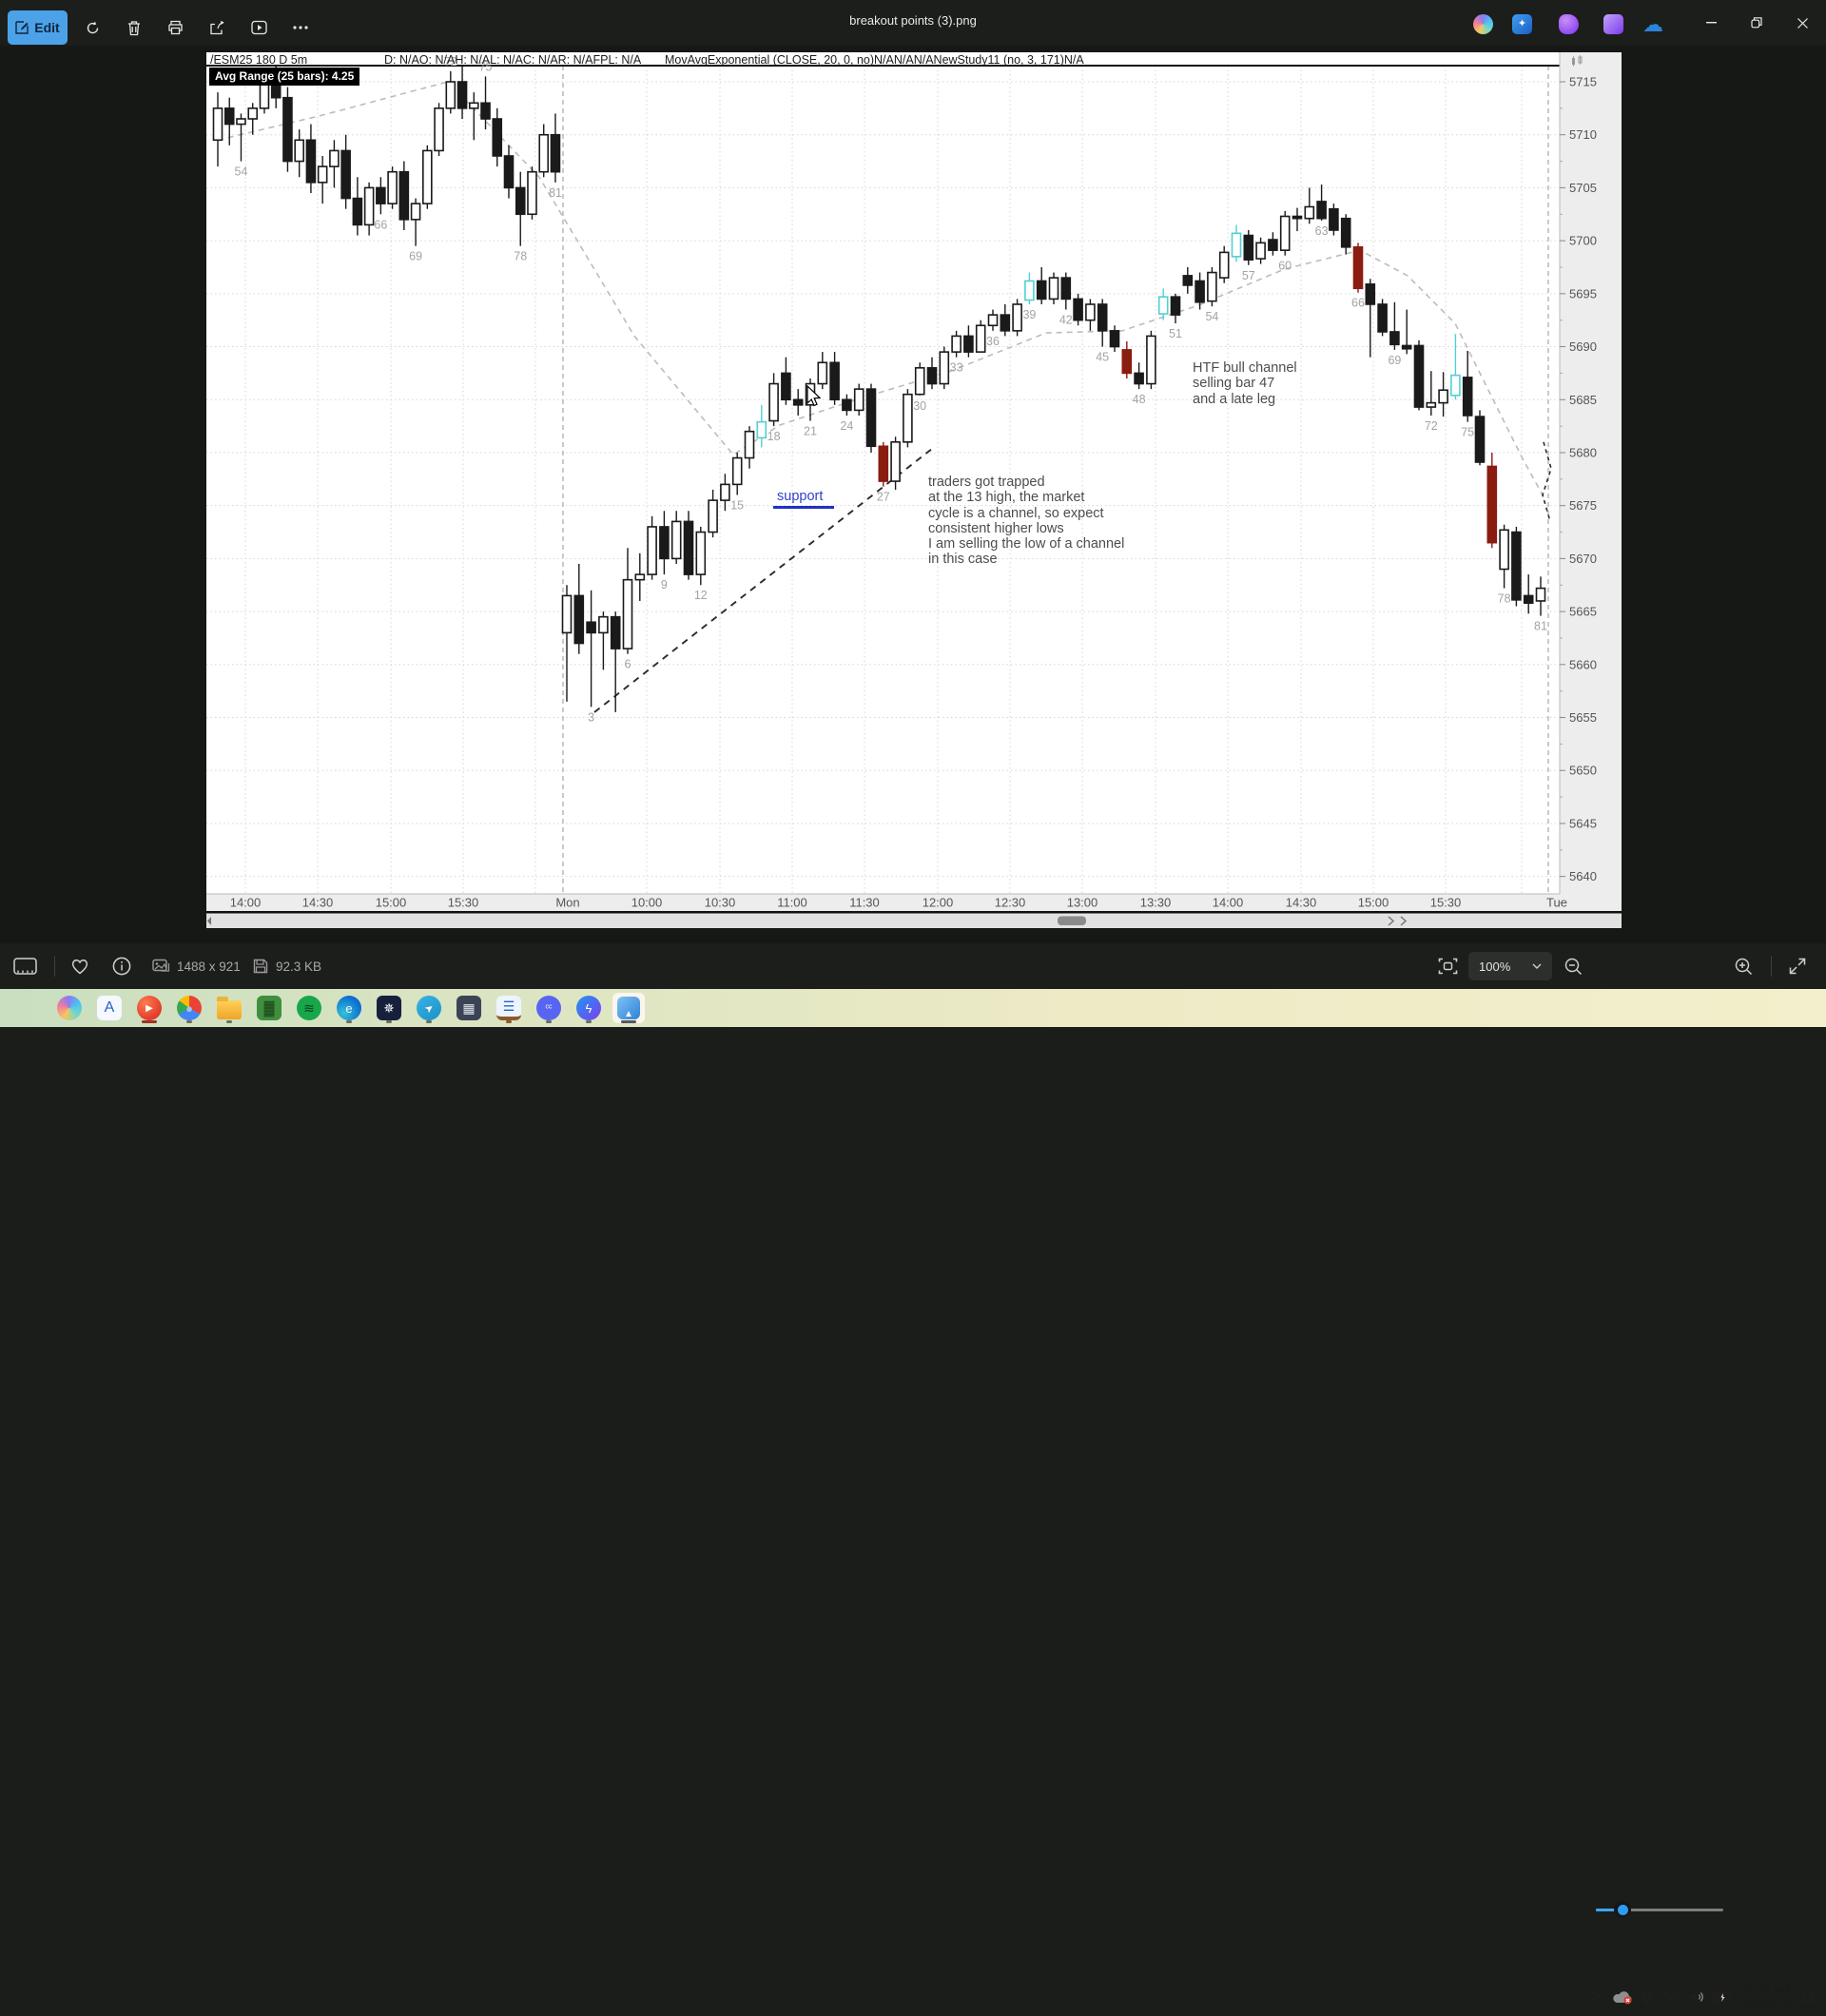 The width and height of the screenshot is (1826, 2016). I want to click on svg-text: 72, so click(1432, 426).